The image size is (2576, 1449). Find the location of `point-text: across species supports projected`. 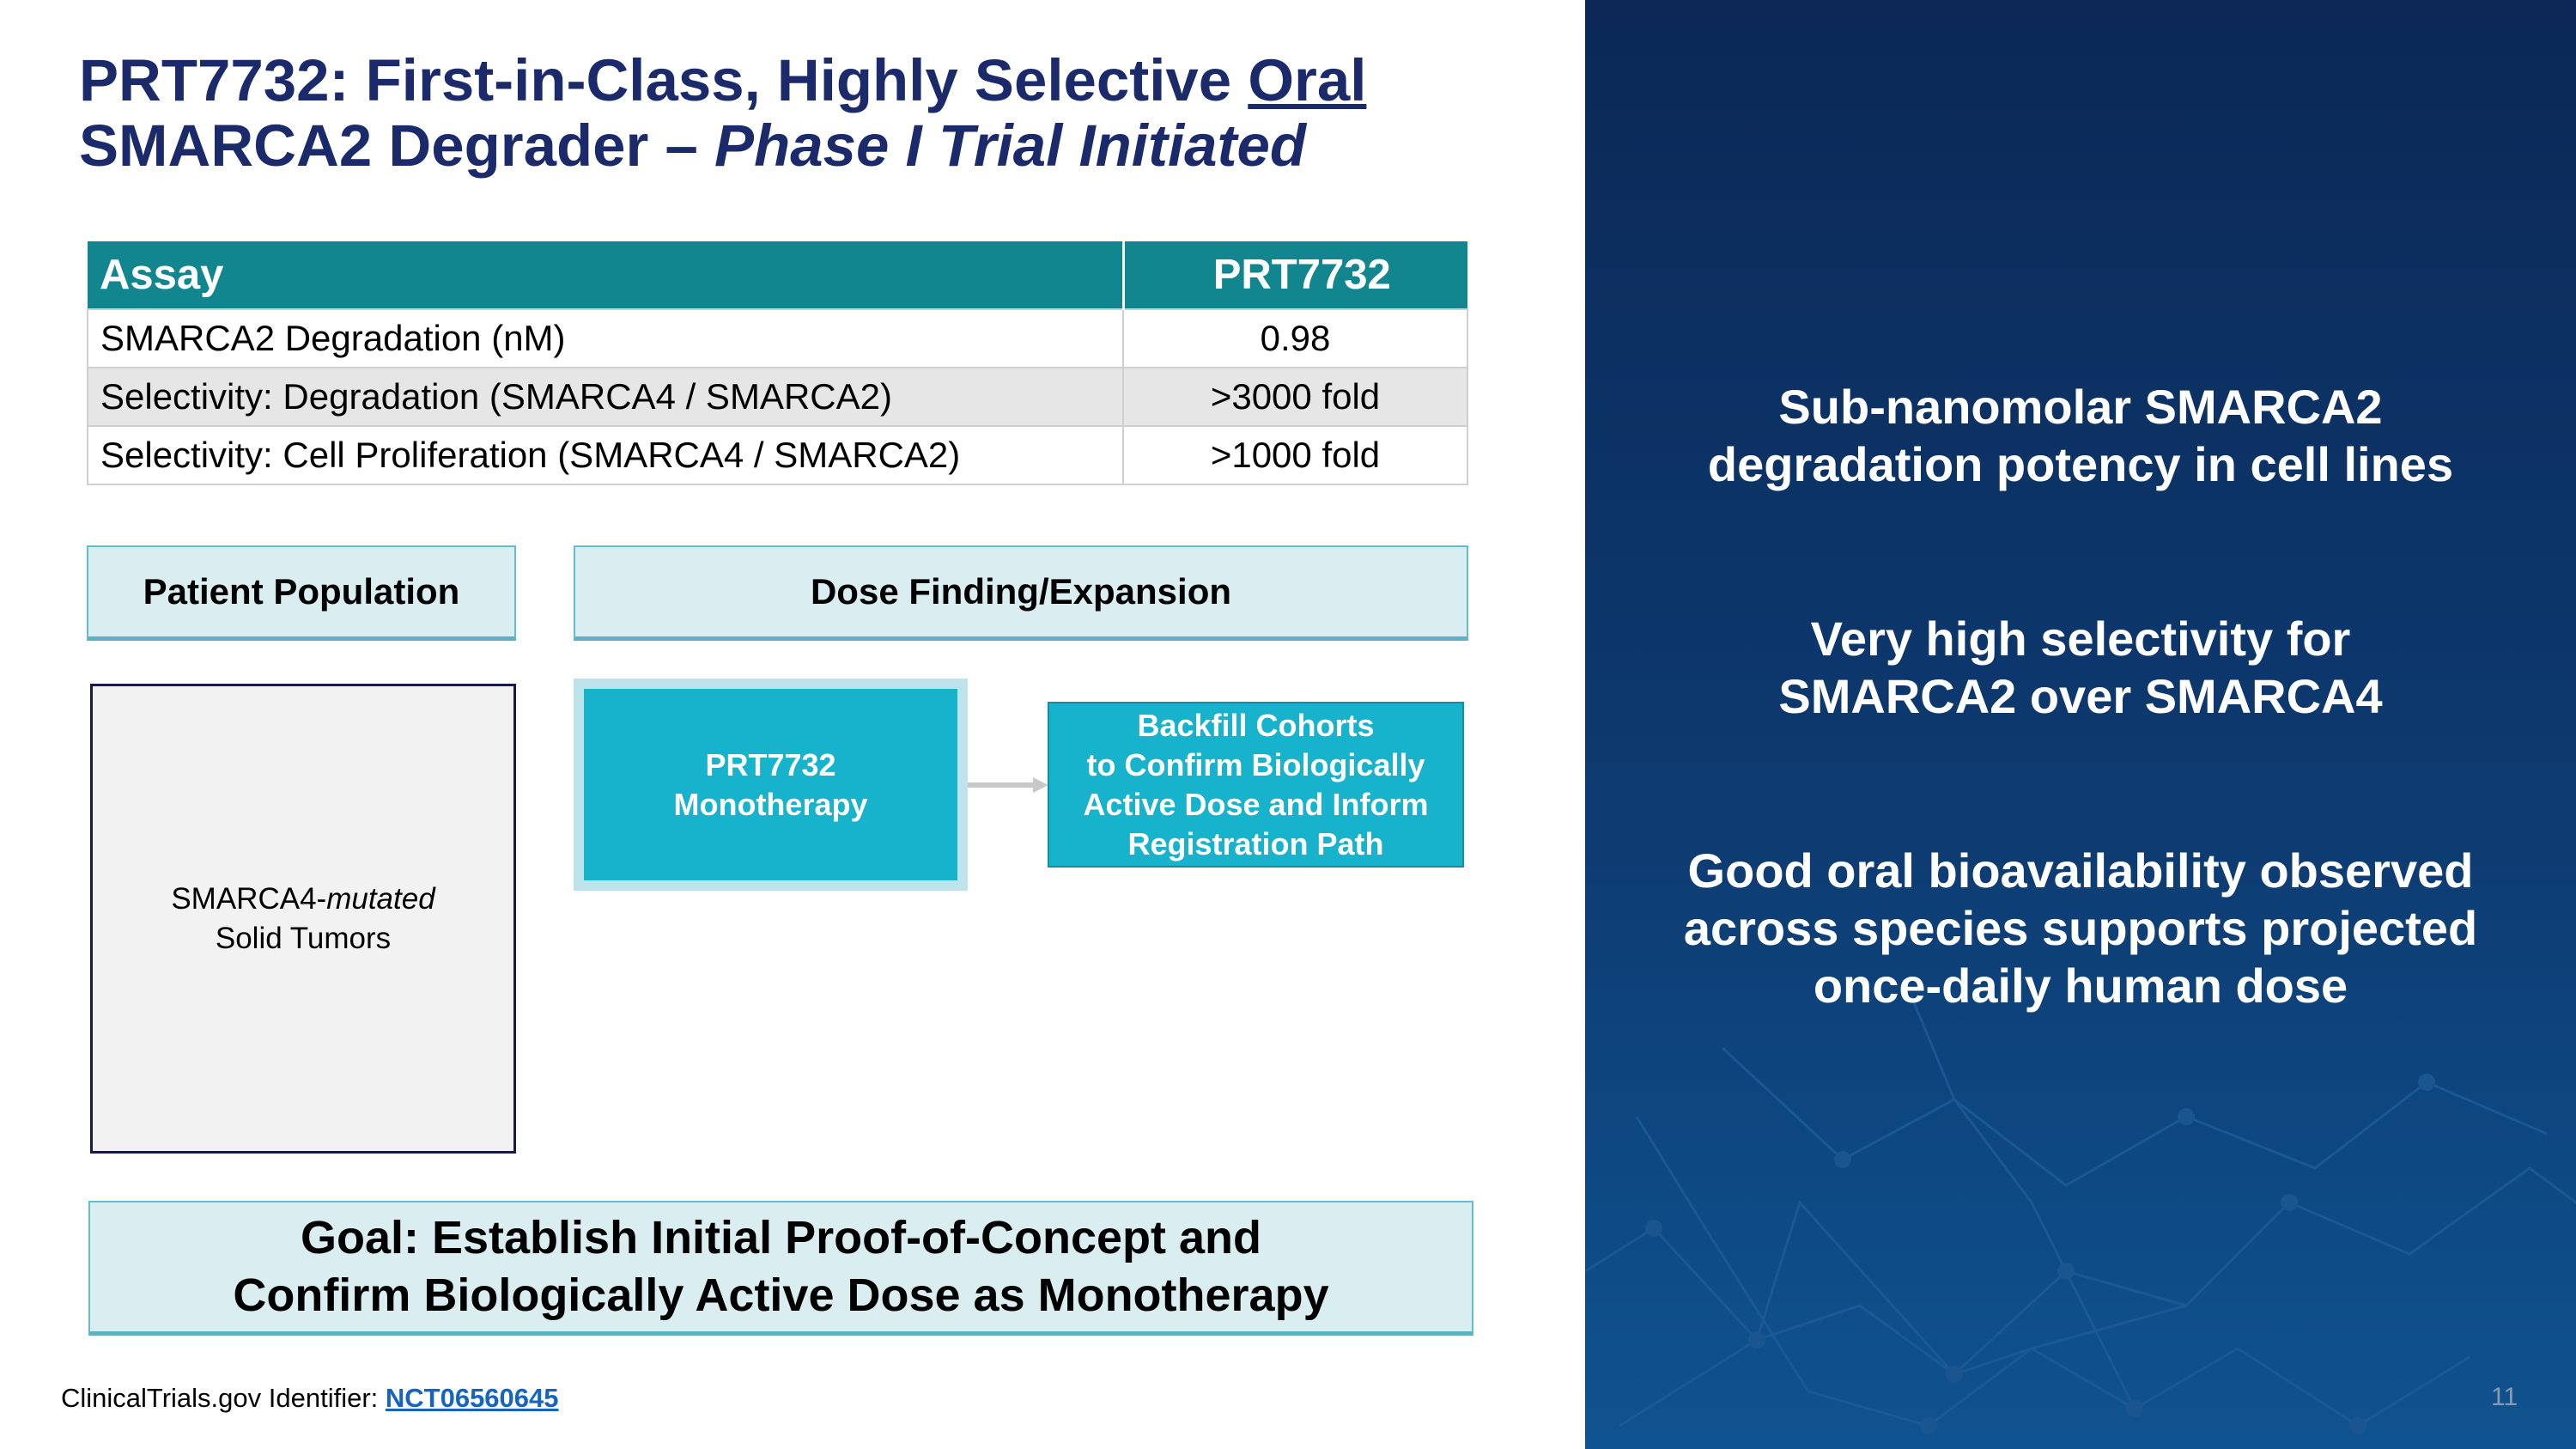

point-text: across species supports projected is located at coordinates (2080, 928).